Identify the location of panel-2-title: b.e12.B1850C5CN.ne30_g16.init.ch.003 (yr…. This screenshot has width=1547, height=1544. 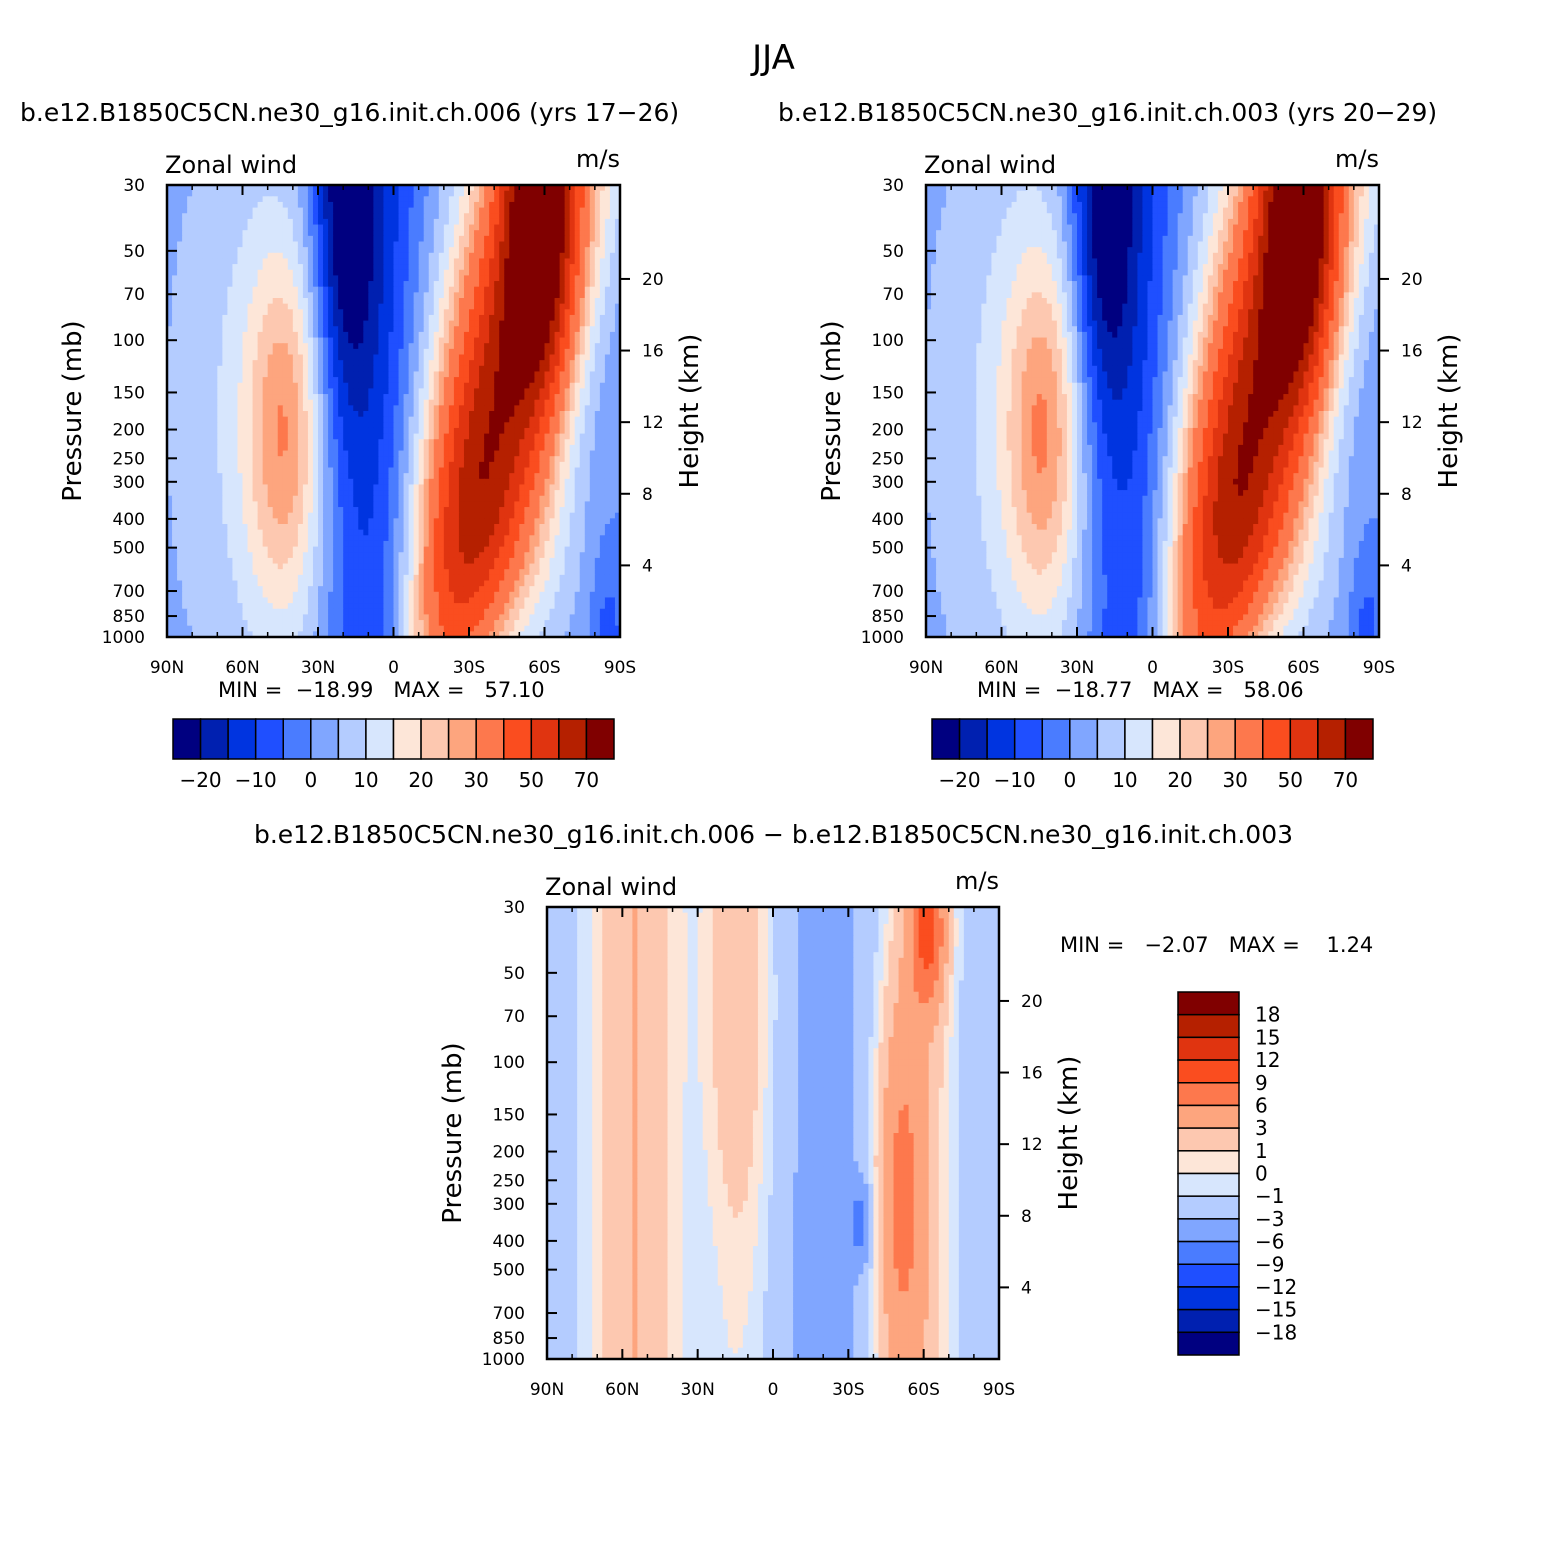
(1107, 112).